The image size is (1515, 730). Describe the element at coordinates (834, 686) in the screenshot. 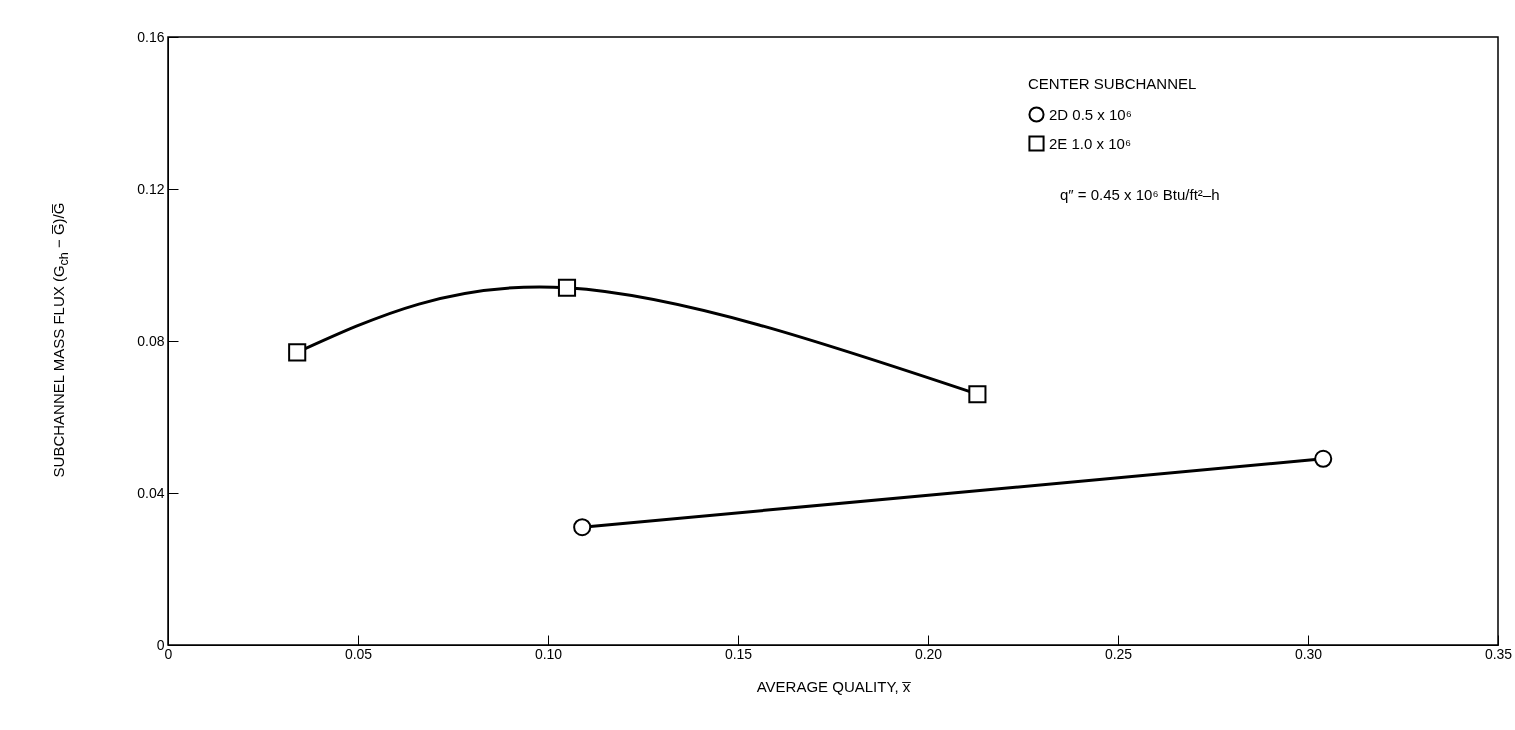

I see `x-axis-title: AVERAGE QUALITY, x̅` at that location.